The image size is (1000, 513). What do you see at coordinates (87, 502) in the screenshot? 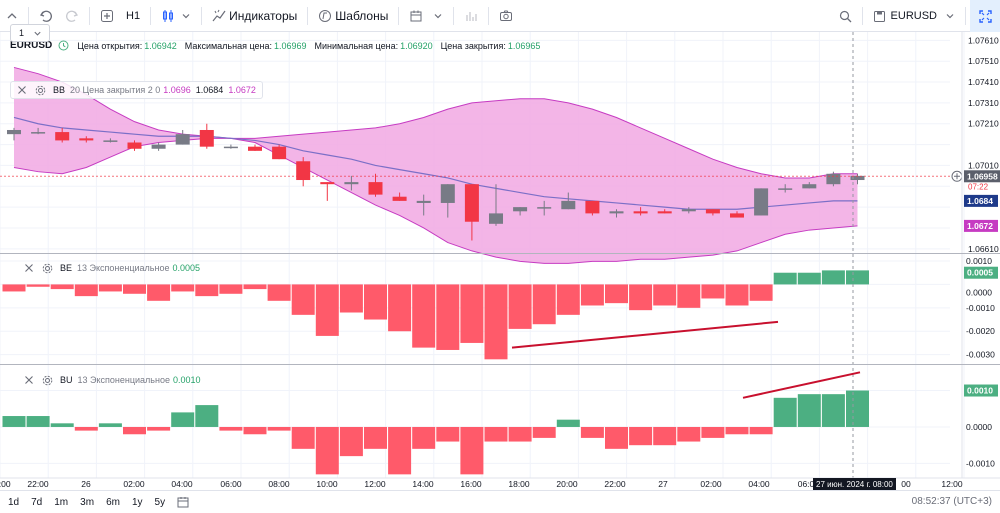
I see `range-3m: 3m` at bounding box center [87, 502].